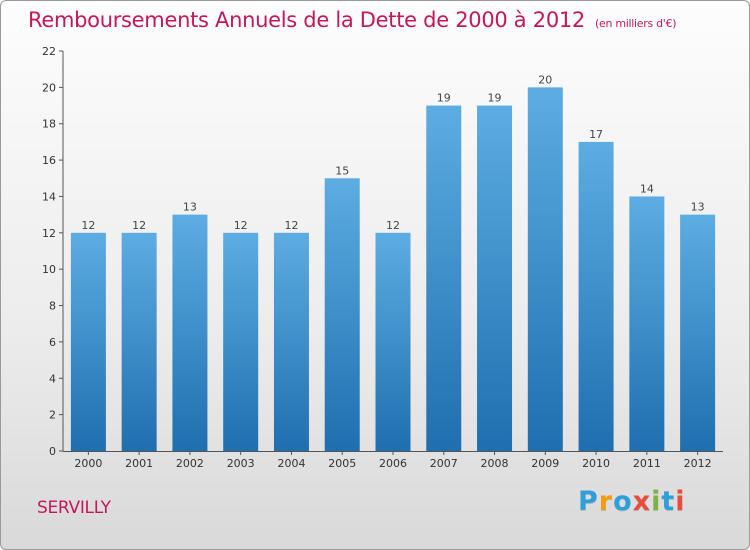 This screenshot has height=550, width=750. I want to click on logo-letter: r, so click(606, 501).